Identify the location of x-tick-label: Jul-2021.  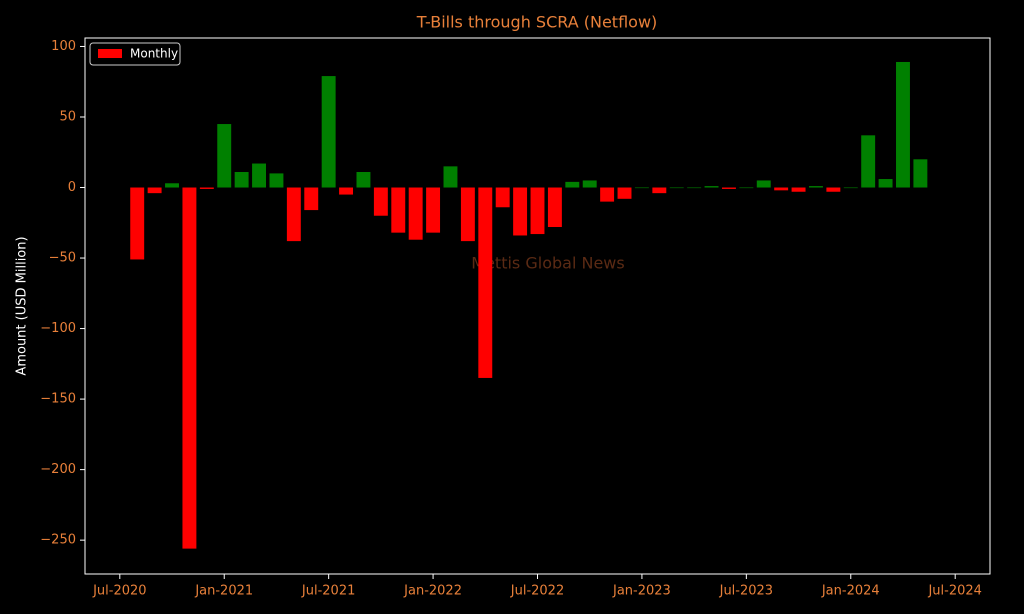
(328, 591).